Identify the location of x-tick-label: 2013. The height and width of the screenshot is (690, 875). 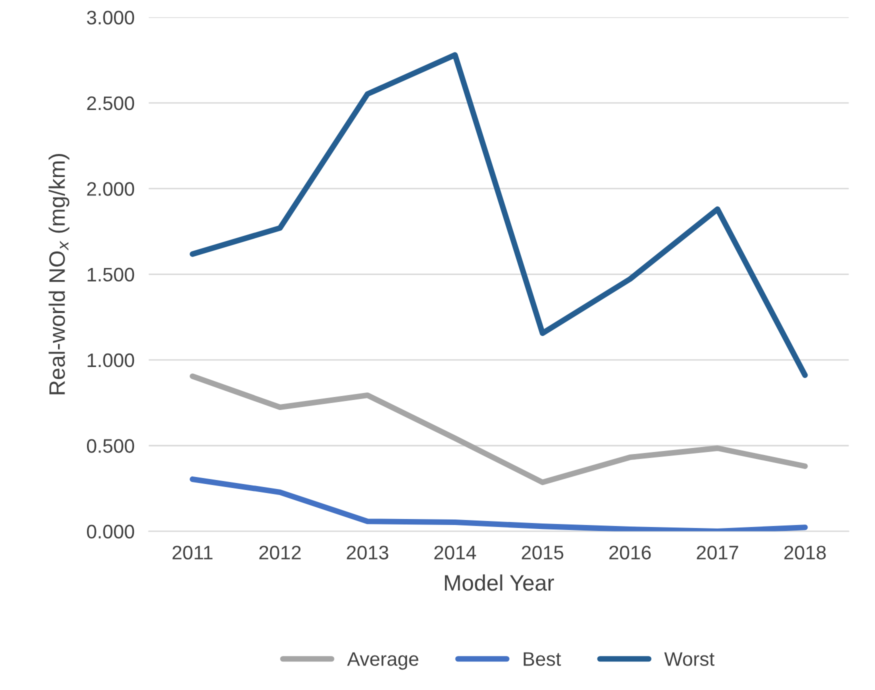
(367, 553).